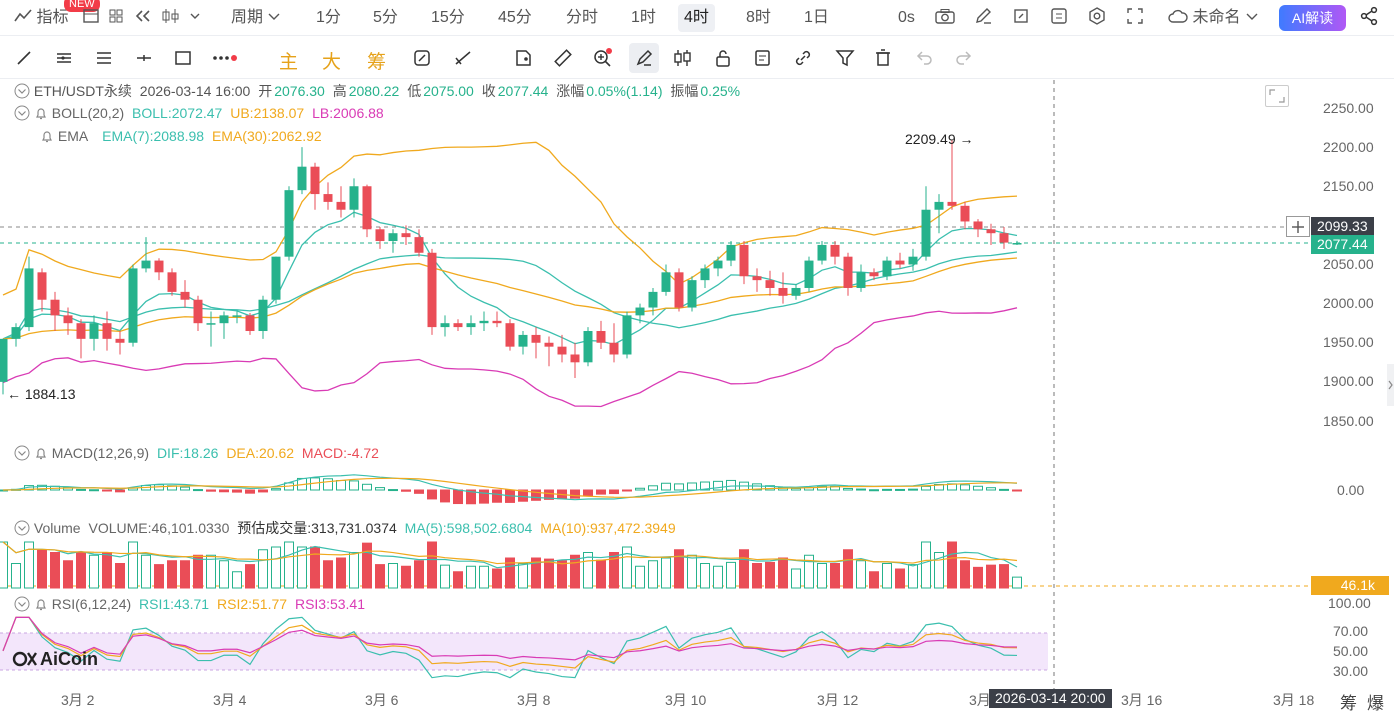 Image resolution: width=1394 pixels, height=716 pixels. Describe the element at coordinates (422, 58) in the screenshot. I see `magnet-icon` at that location.